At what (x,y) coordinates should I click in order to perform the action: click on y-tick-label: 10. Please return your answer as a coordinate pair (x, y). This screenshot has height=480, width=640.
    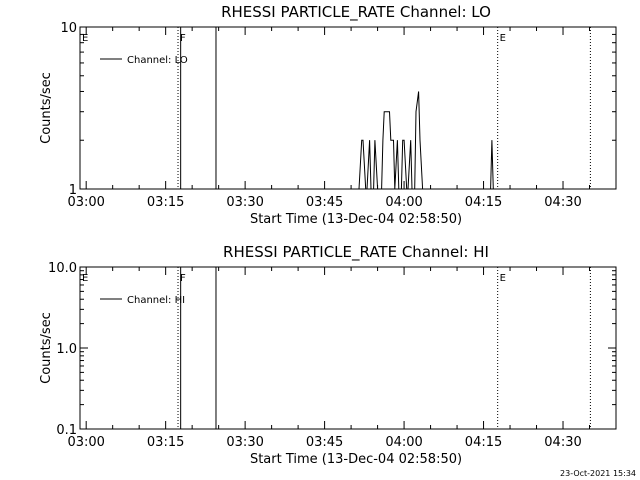
    Looking at the image, I should click on (68, 28).